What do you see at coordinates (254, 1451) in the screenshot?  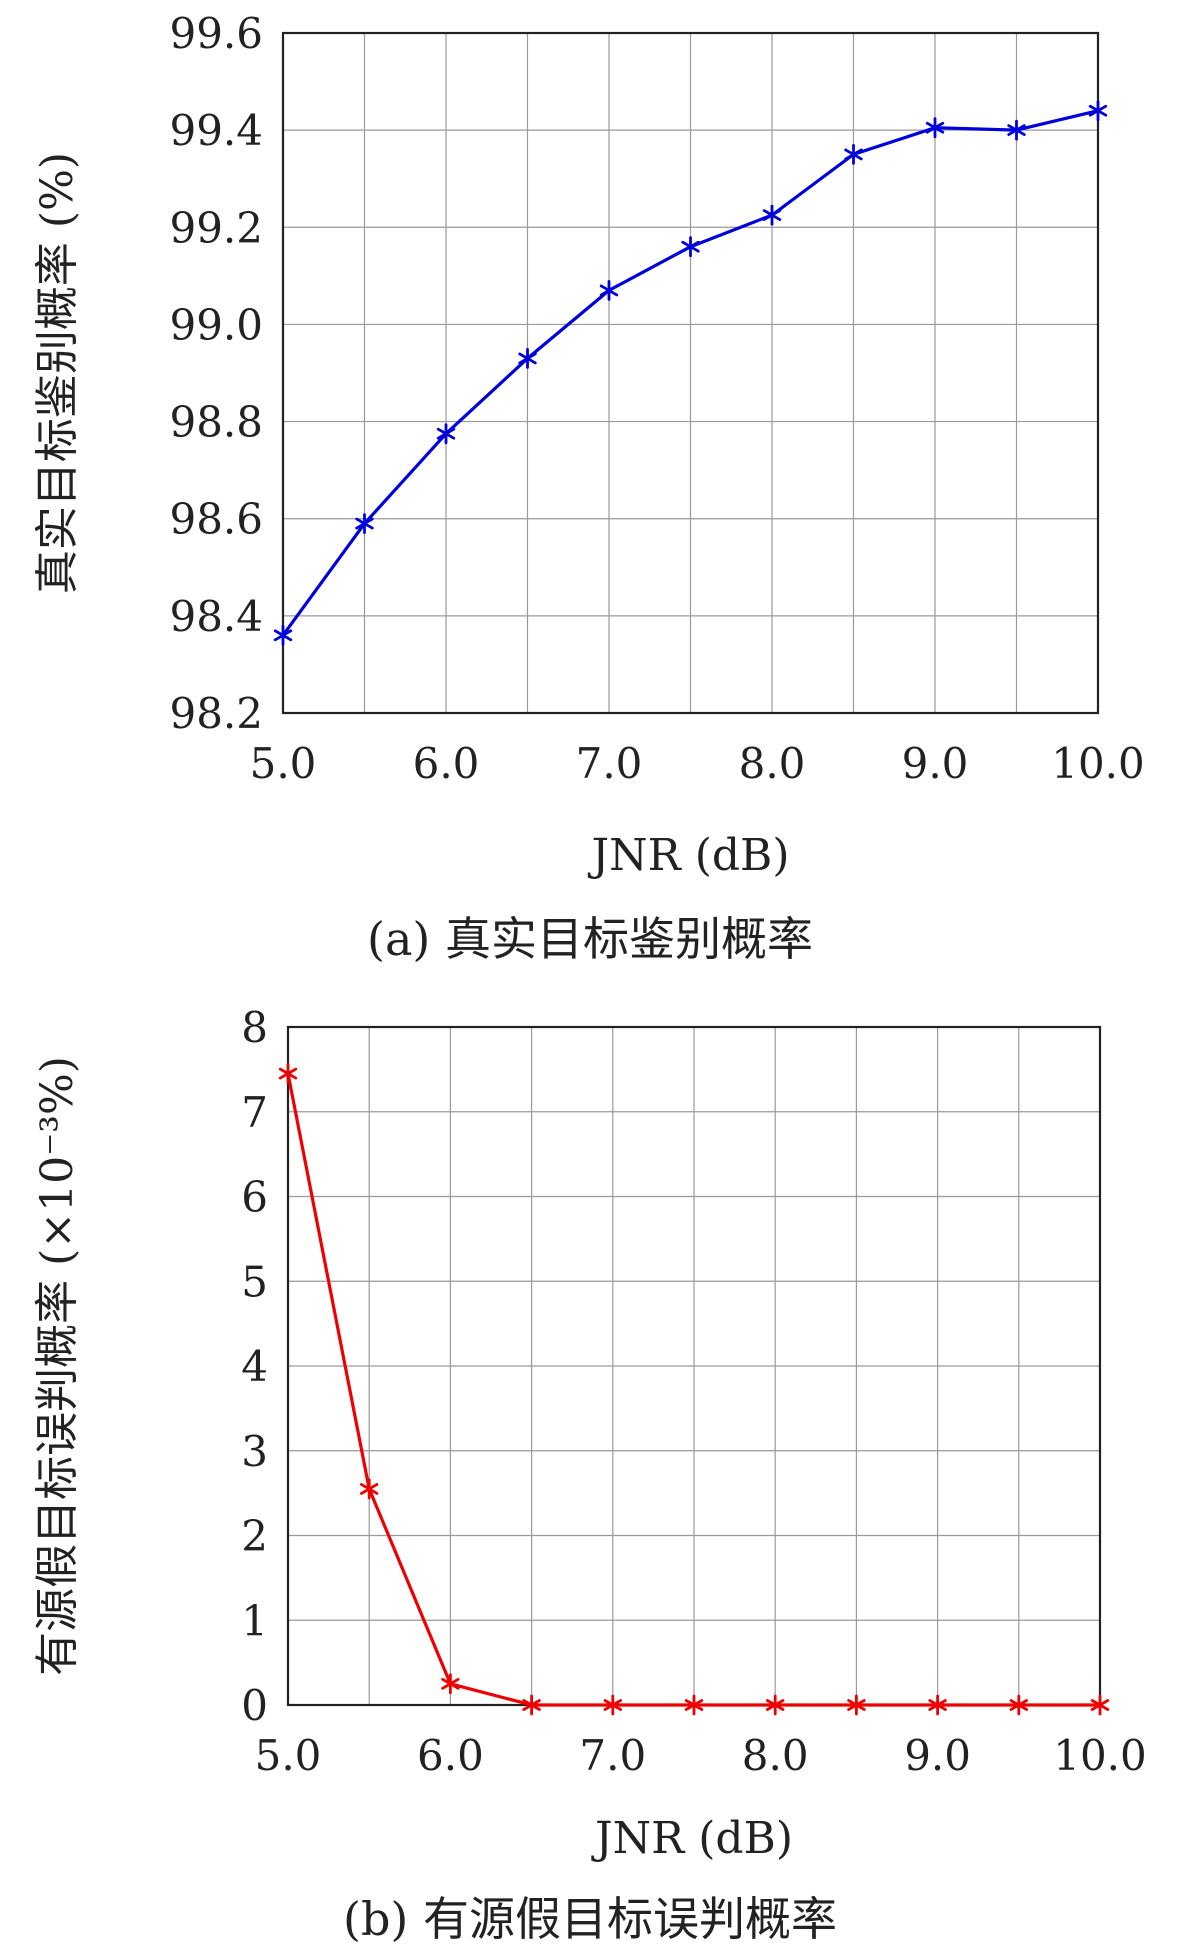 I see `y-tick-label: 3` at bounding box center [254, 1451].